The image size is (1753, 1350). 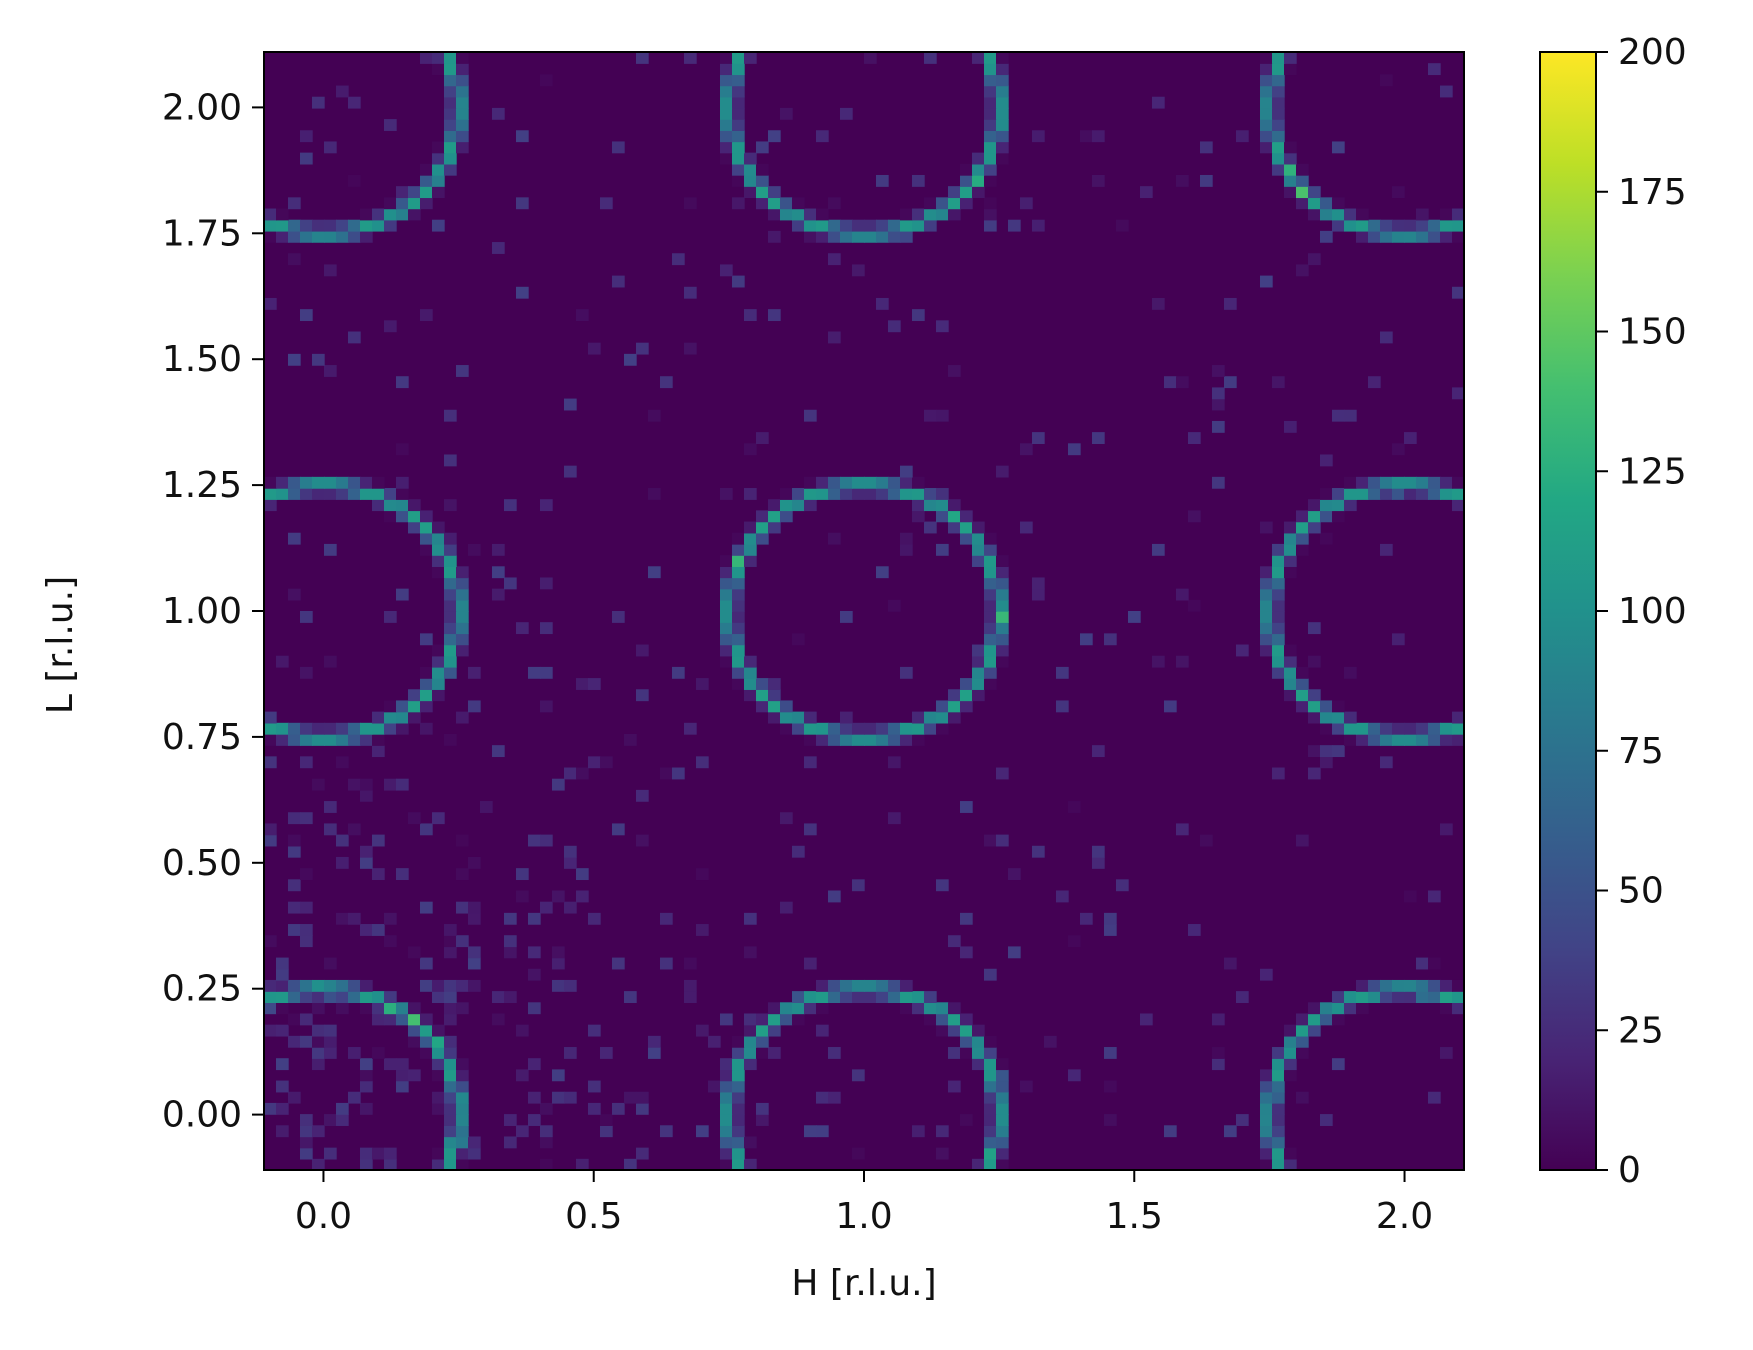 What do you see at coordinates (202, 737) in the screenshot?
I see `y-tick-label: 0.75` at bounding box center [202, 737].